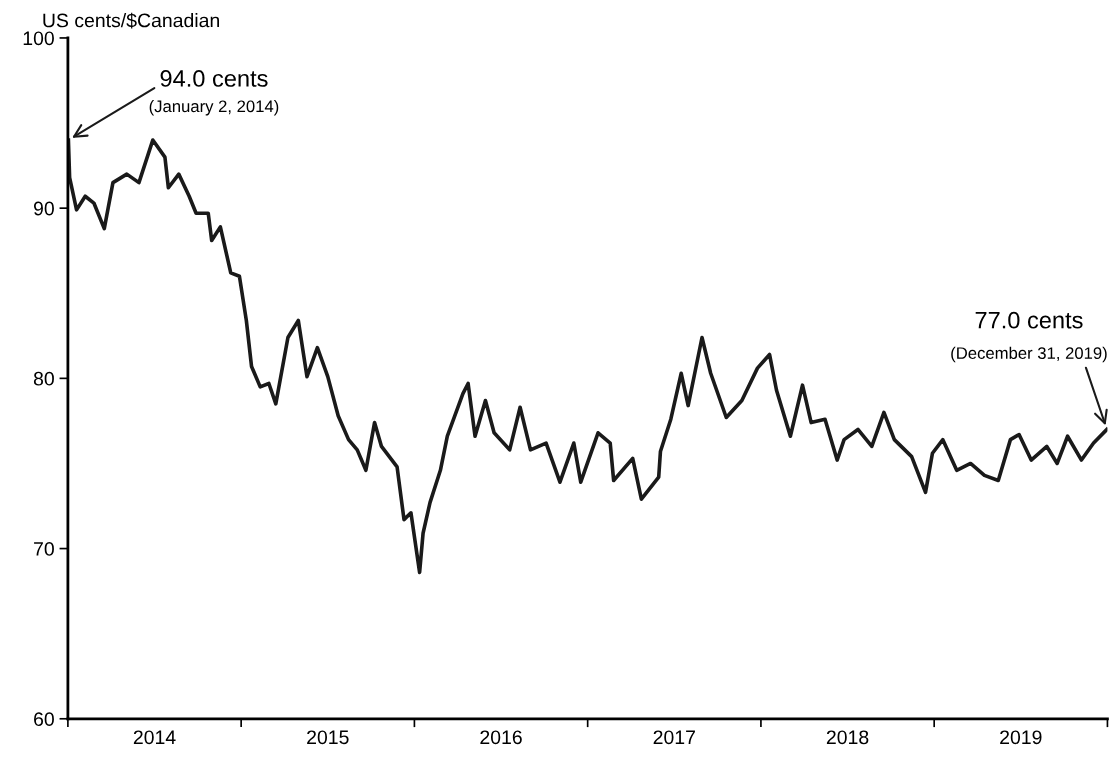 Image resolution: width=1113 pixels, height=759 pixels. Describe the element at coordinates (674, 737) in the screenshot. I see `x-tick-label: 2017` at that location.